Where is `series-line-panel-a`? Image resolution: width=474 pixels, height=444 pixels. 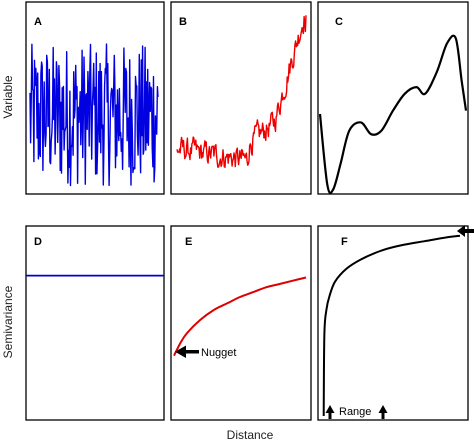
series-line-panel-a is located at coordinates (94, 115).